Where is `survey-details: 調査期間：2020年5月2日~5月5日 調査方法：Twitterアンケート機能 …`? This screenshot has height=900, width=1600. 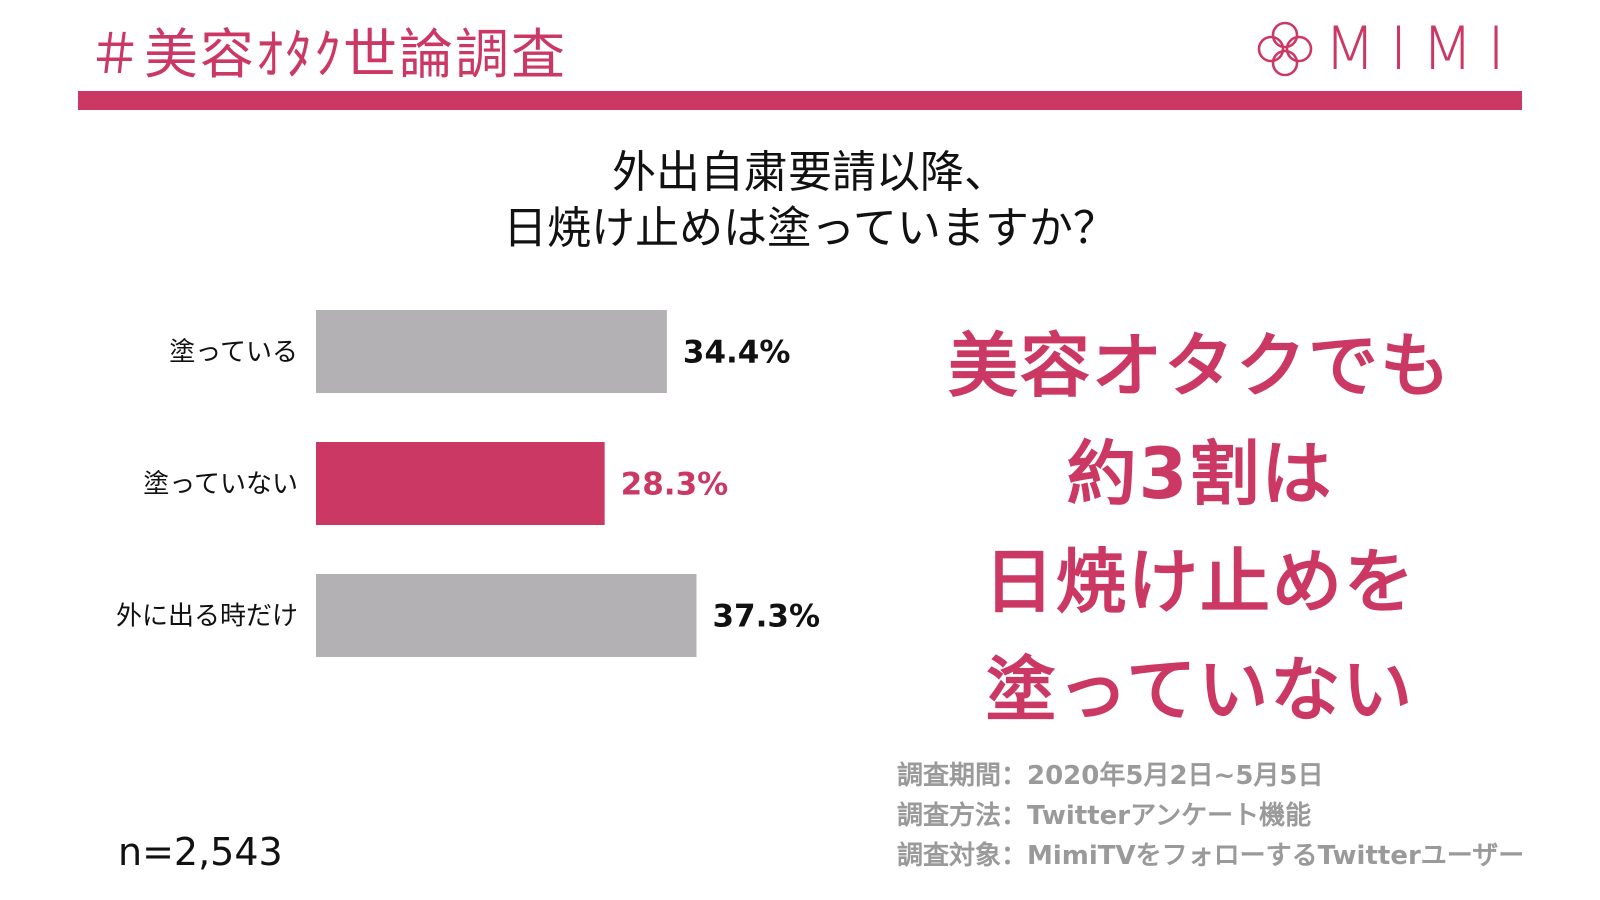
survey-details: 調査期間：2020年5月2日~5月5日 調査方法：Twitterアンケート機能 … is located at coordinates (1210, 816).